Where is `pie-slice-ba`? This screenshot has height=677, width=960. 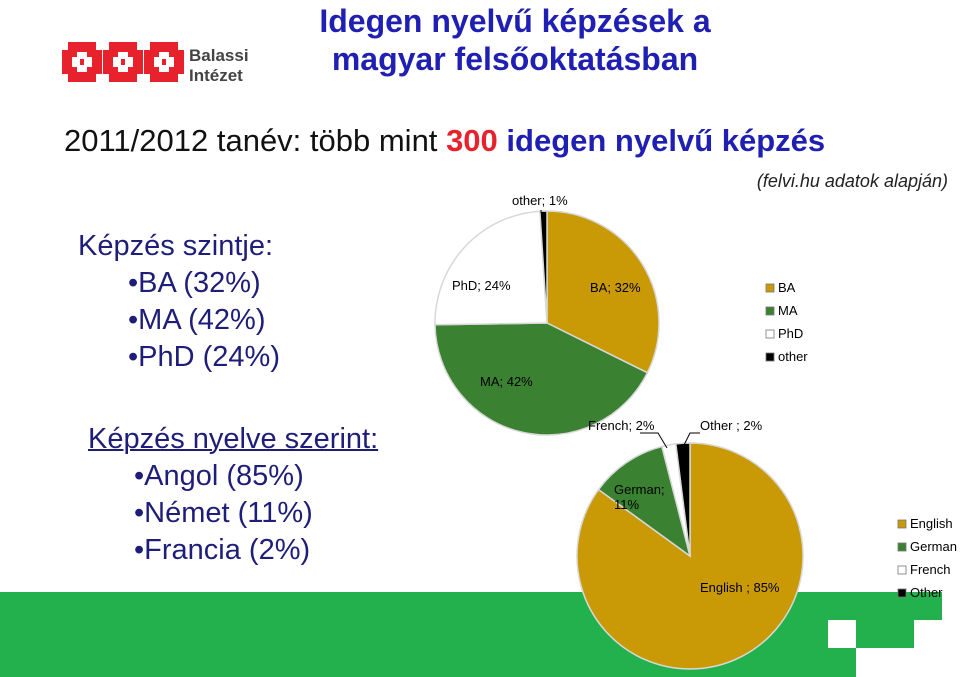
pie-slice-ba is located at coordinates (603, 292).